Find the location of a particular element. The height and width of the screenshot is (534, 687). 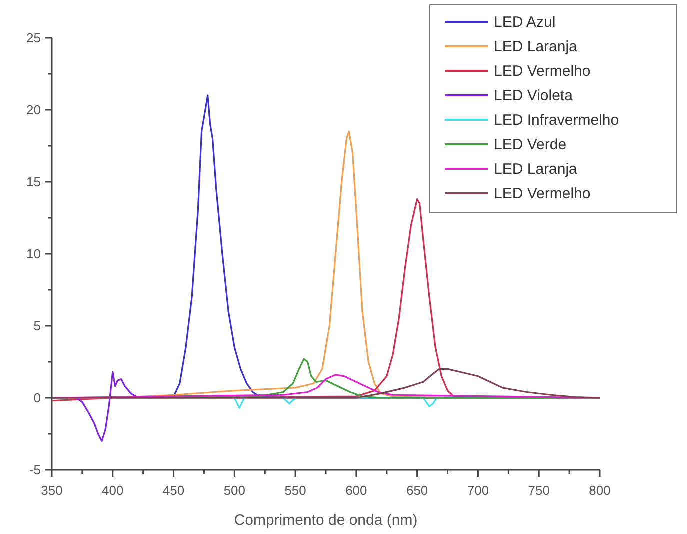

legend-label: LED Verde is located at coordinates (530, 145).